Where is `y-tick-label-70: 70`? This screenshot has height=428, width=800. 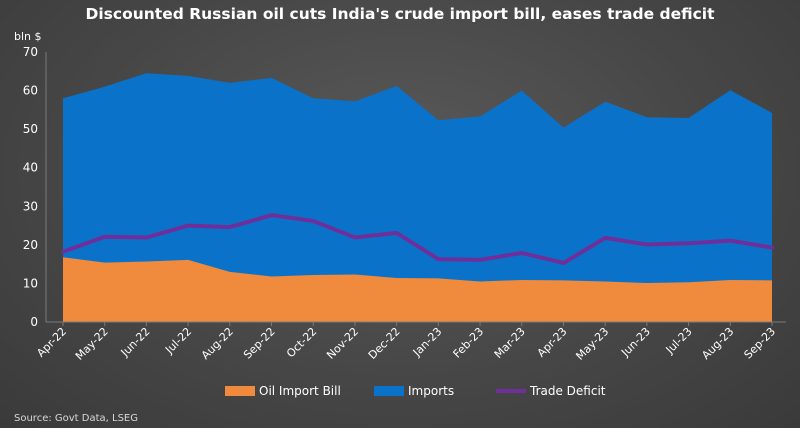 y-tick-label-70: 70 is located at coordinates (30, 52).